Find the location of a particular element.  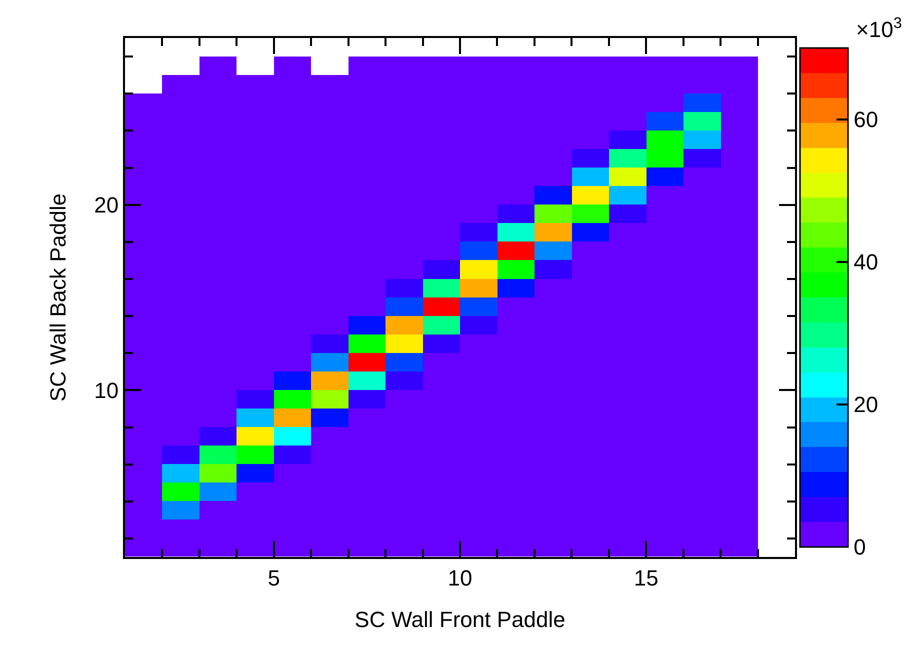

color-bar-label: 0 is located at coordinates (860, 547).